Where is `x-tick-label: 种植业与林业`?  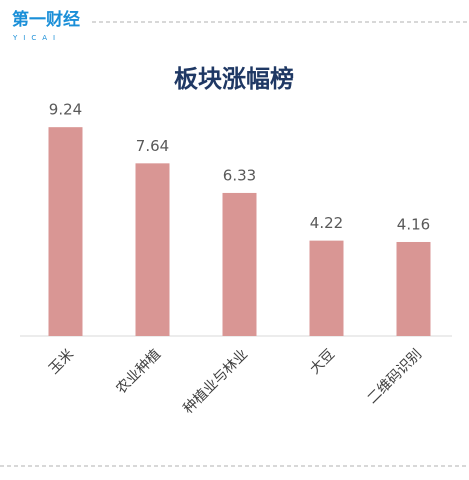
x-tick-label: 种植业与林业 is located at coordinates (215, 381).